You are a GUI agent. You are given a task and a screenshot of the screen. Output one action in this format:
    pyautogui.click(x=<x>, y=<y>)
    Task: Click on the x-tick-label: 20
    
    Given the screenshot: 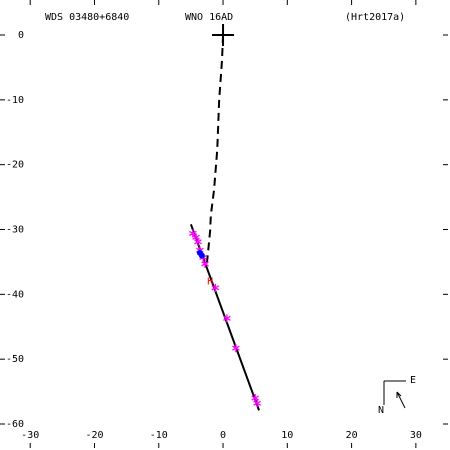 What is the action you would take?
    pyautogui.click(x=352, y=435)
    